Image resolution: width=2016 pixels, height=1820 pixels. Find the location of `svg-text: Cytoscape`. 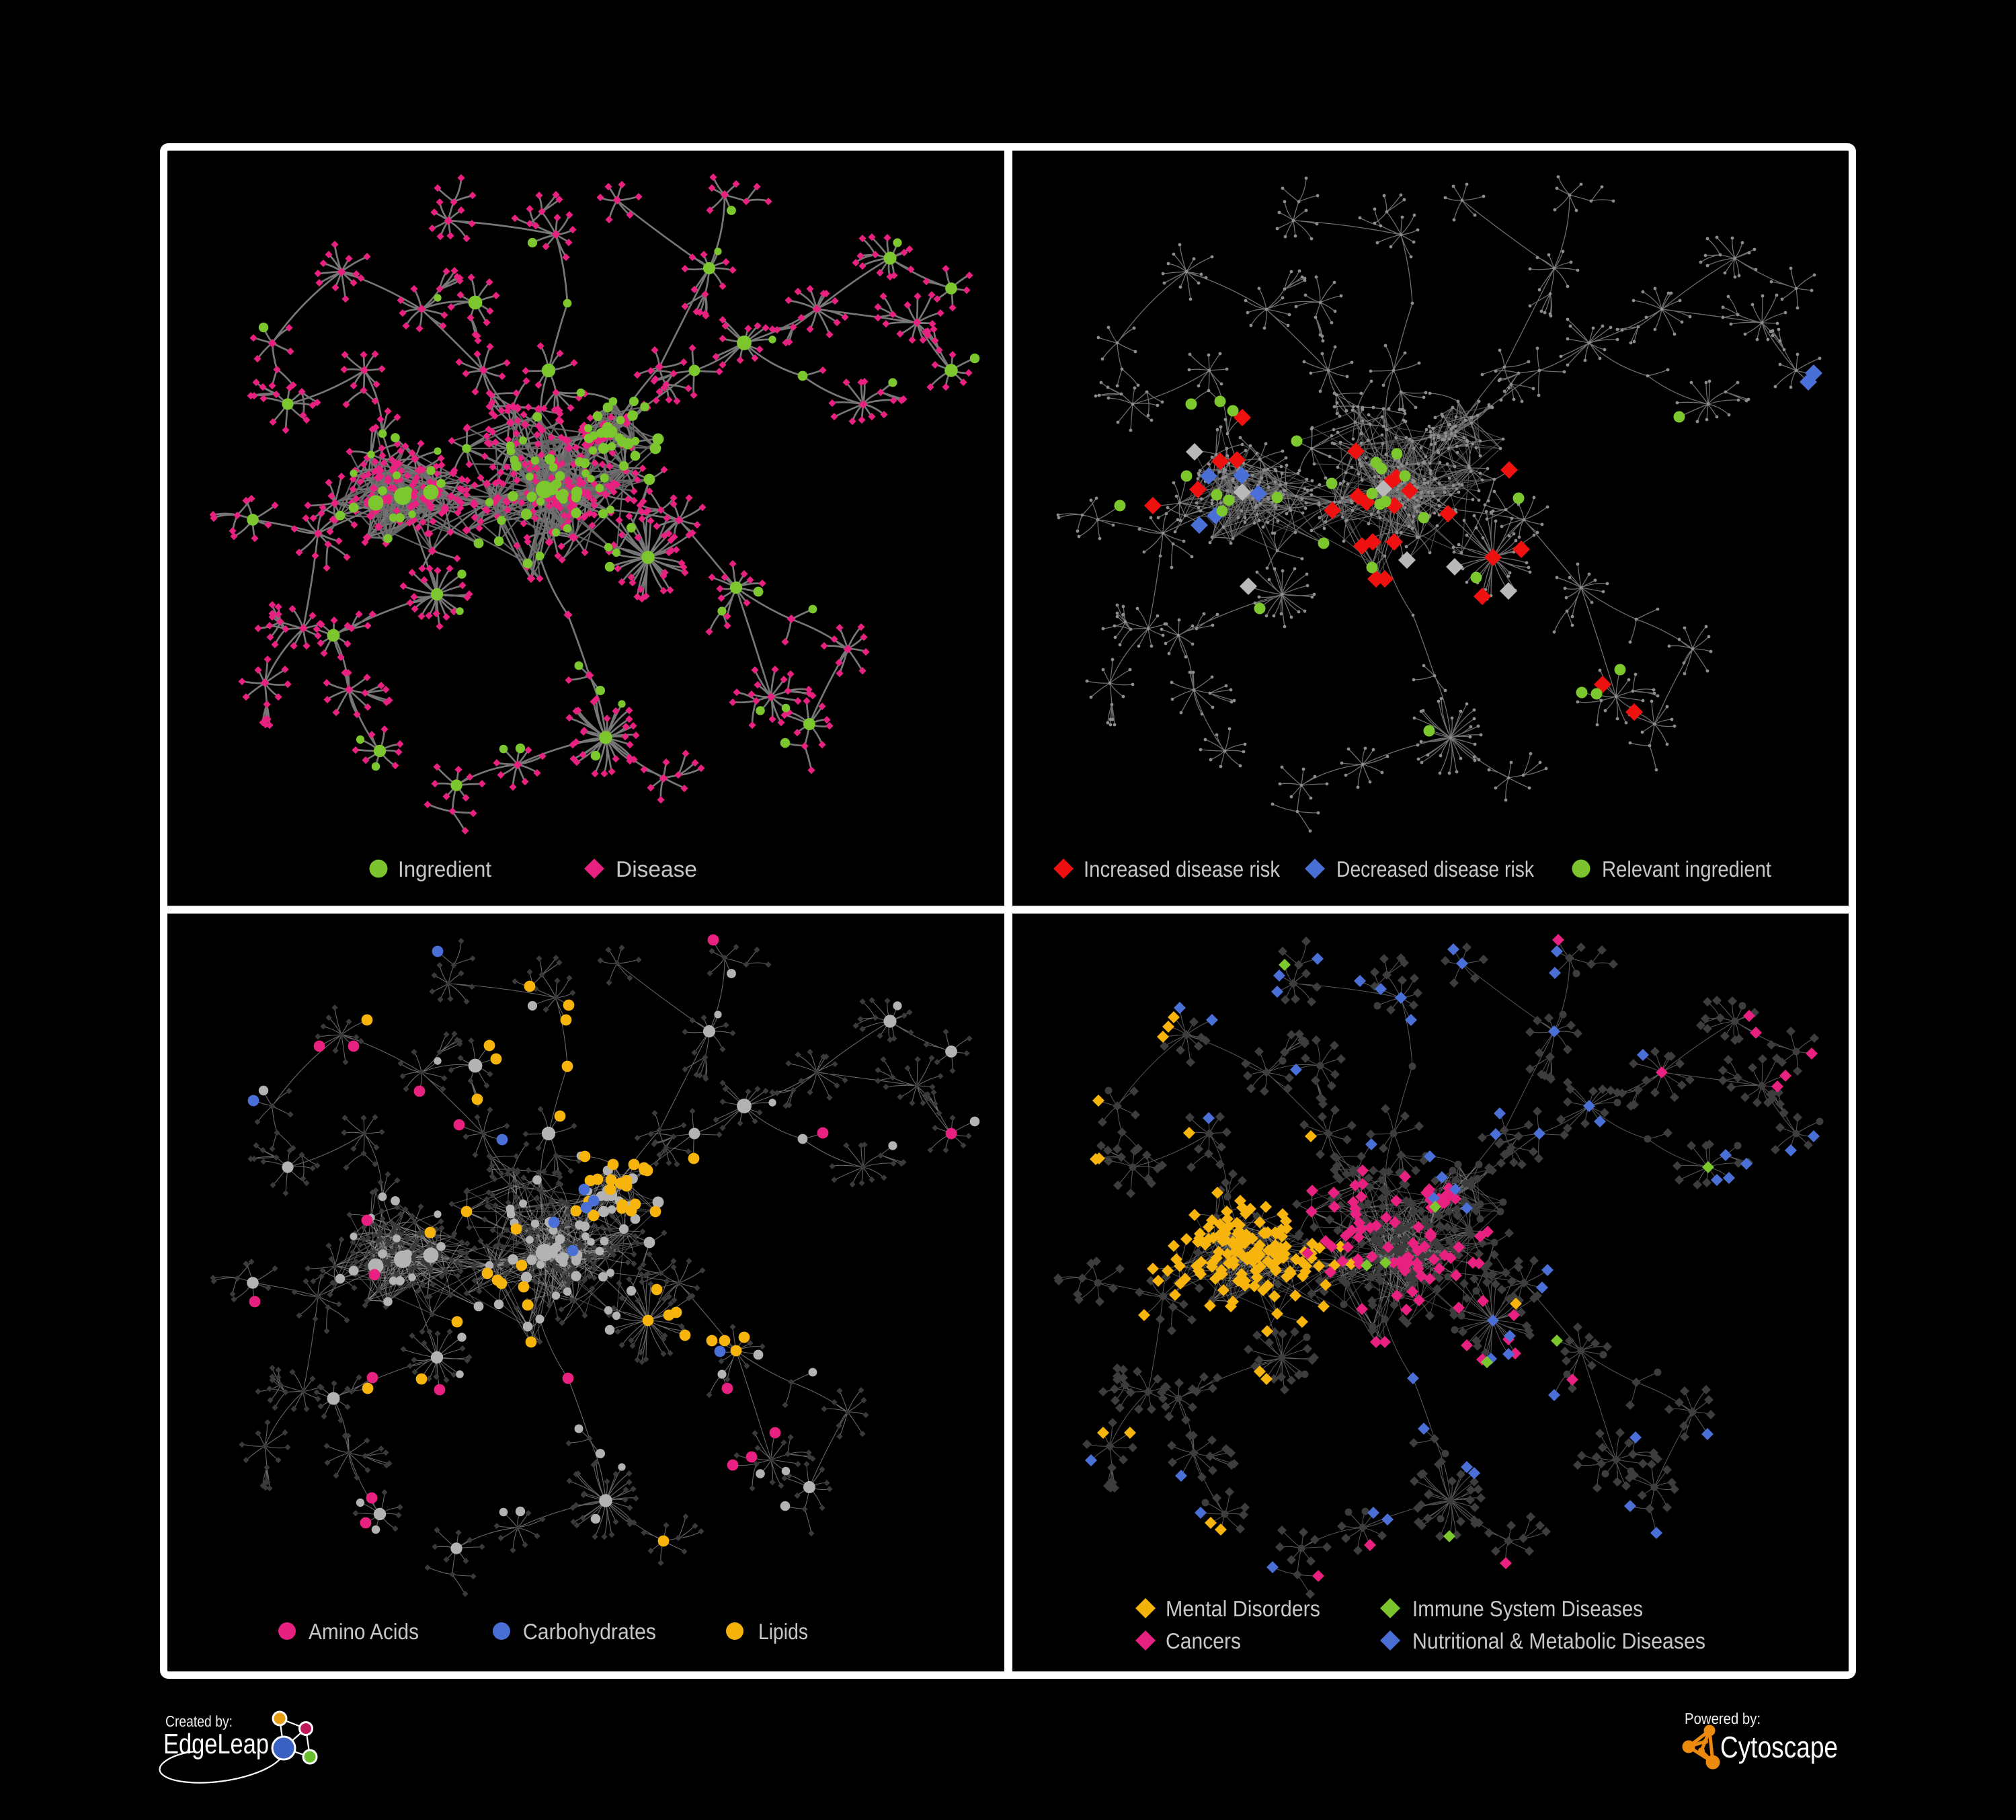

svg-text: Cytoscape is located at coordinates (1779, 1747).